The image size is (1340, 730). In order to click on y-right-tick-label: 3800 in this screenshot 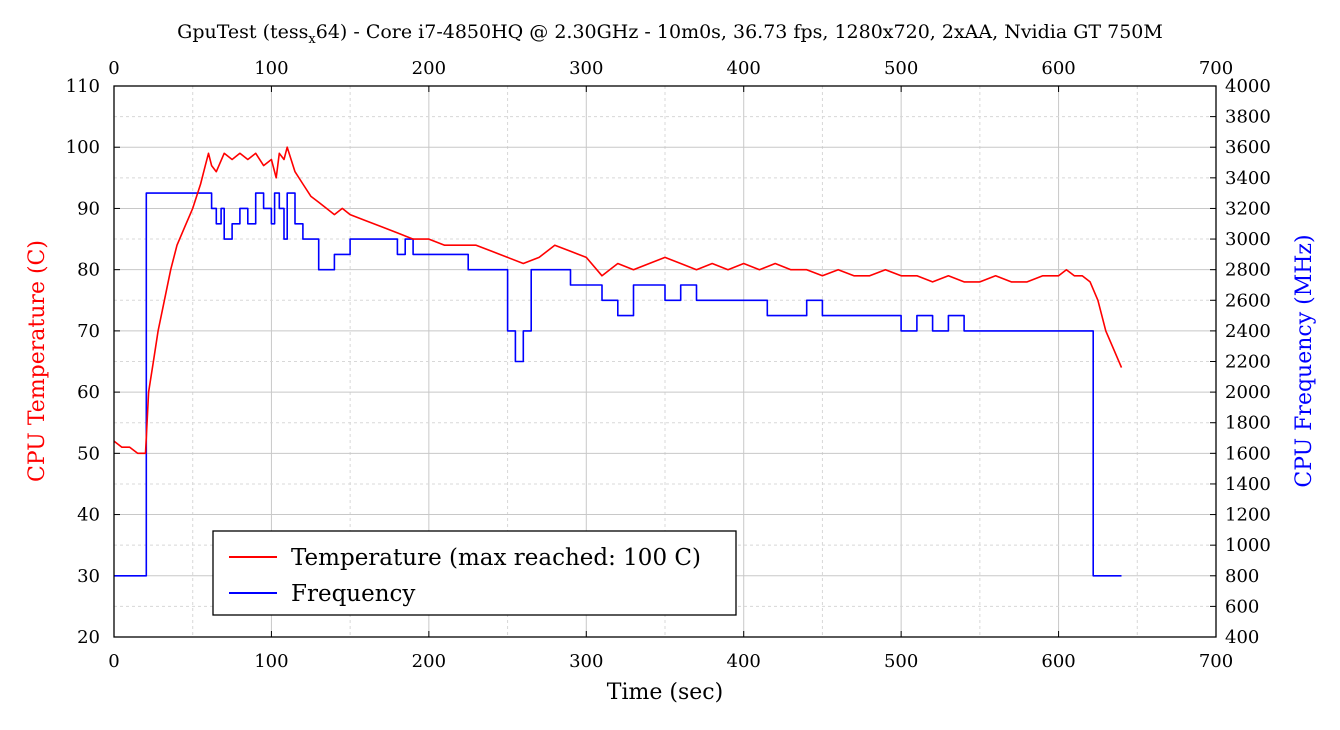, I will do `click(1248, 117)`.